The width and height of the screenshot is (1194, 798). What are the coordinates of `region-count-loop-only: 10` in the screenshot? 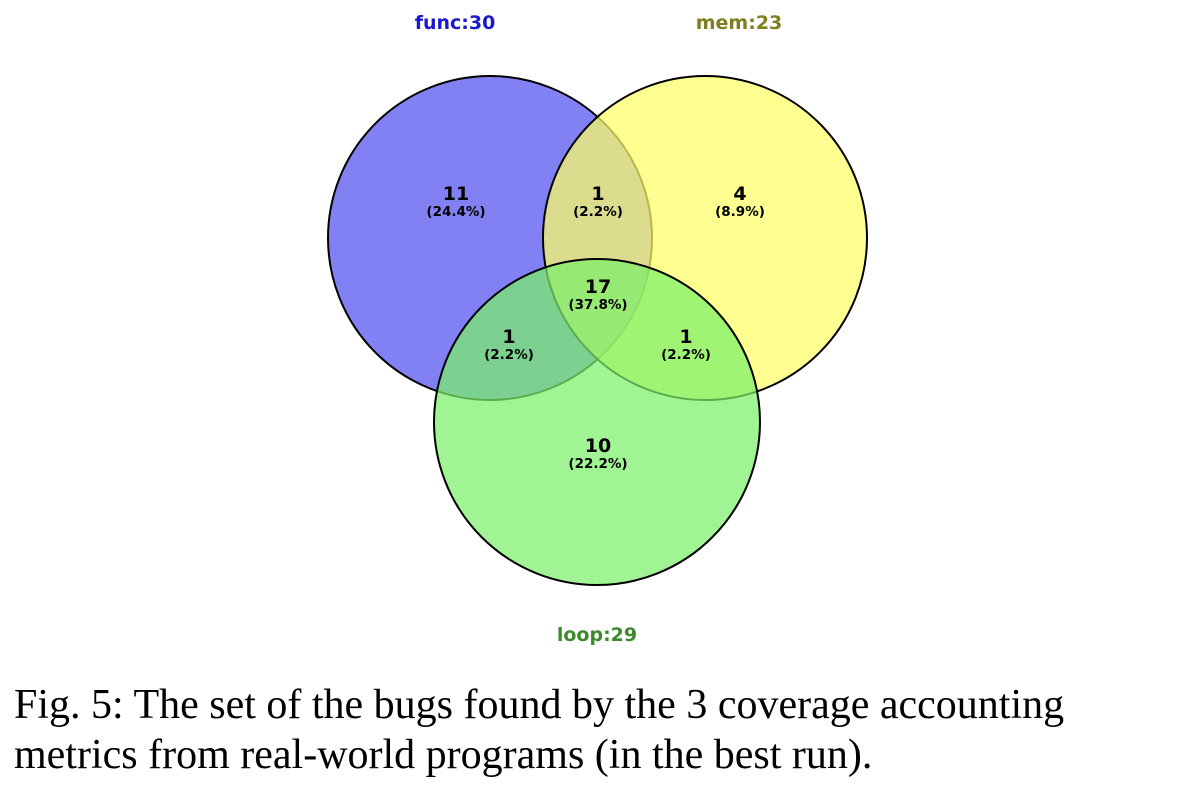 It's located at (598, 446).